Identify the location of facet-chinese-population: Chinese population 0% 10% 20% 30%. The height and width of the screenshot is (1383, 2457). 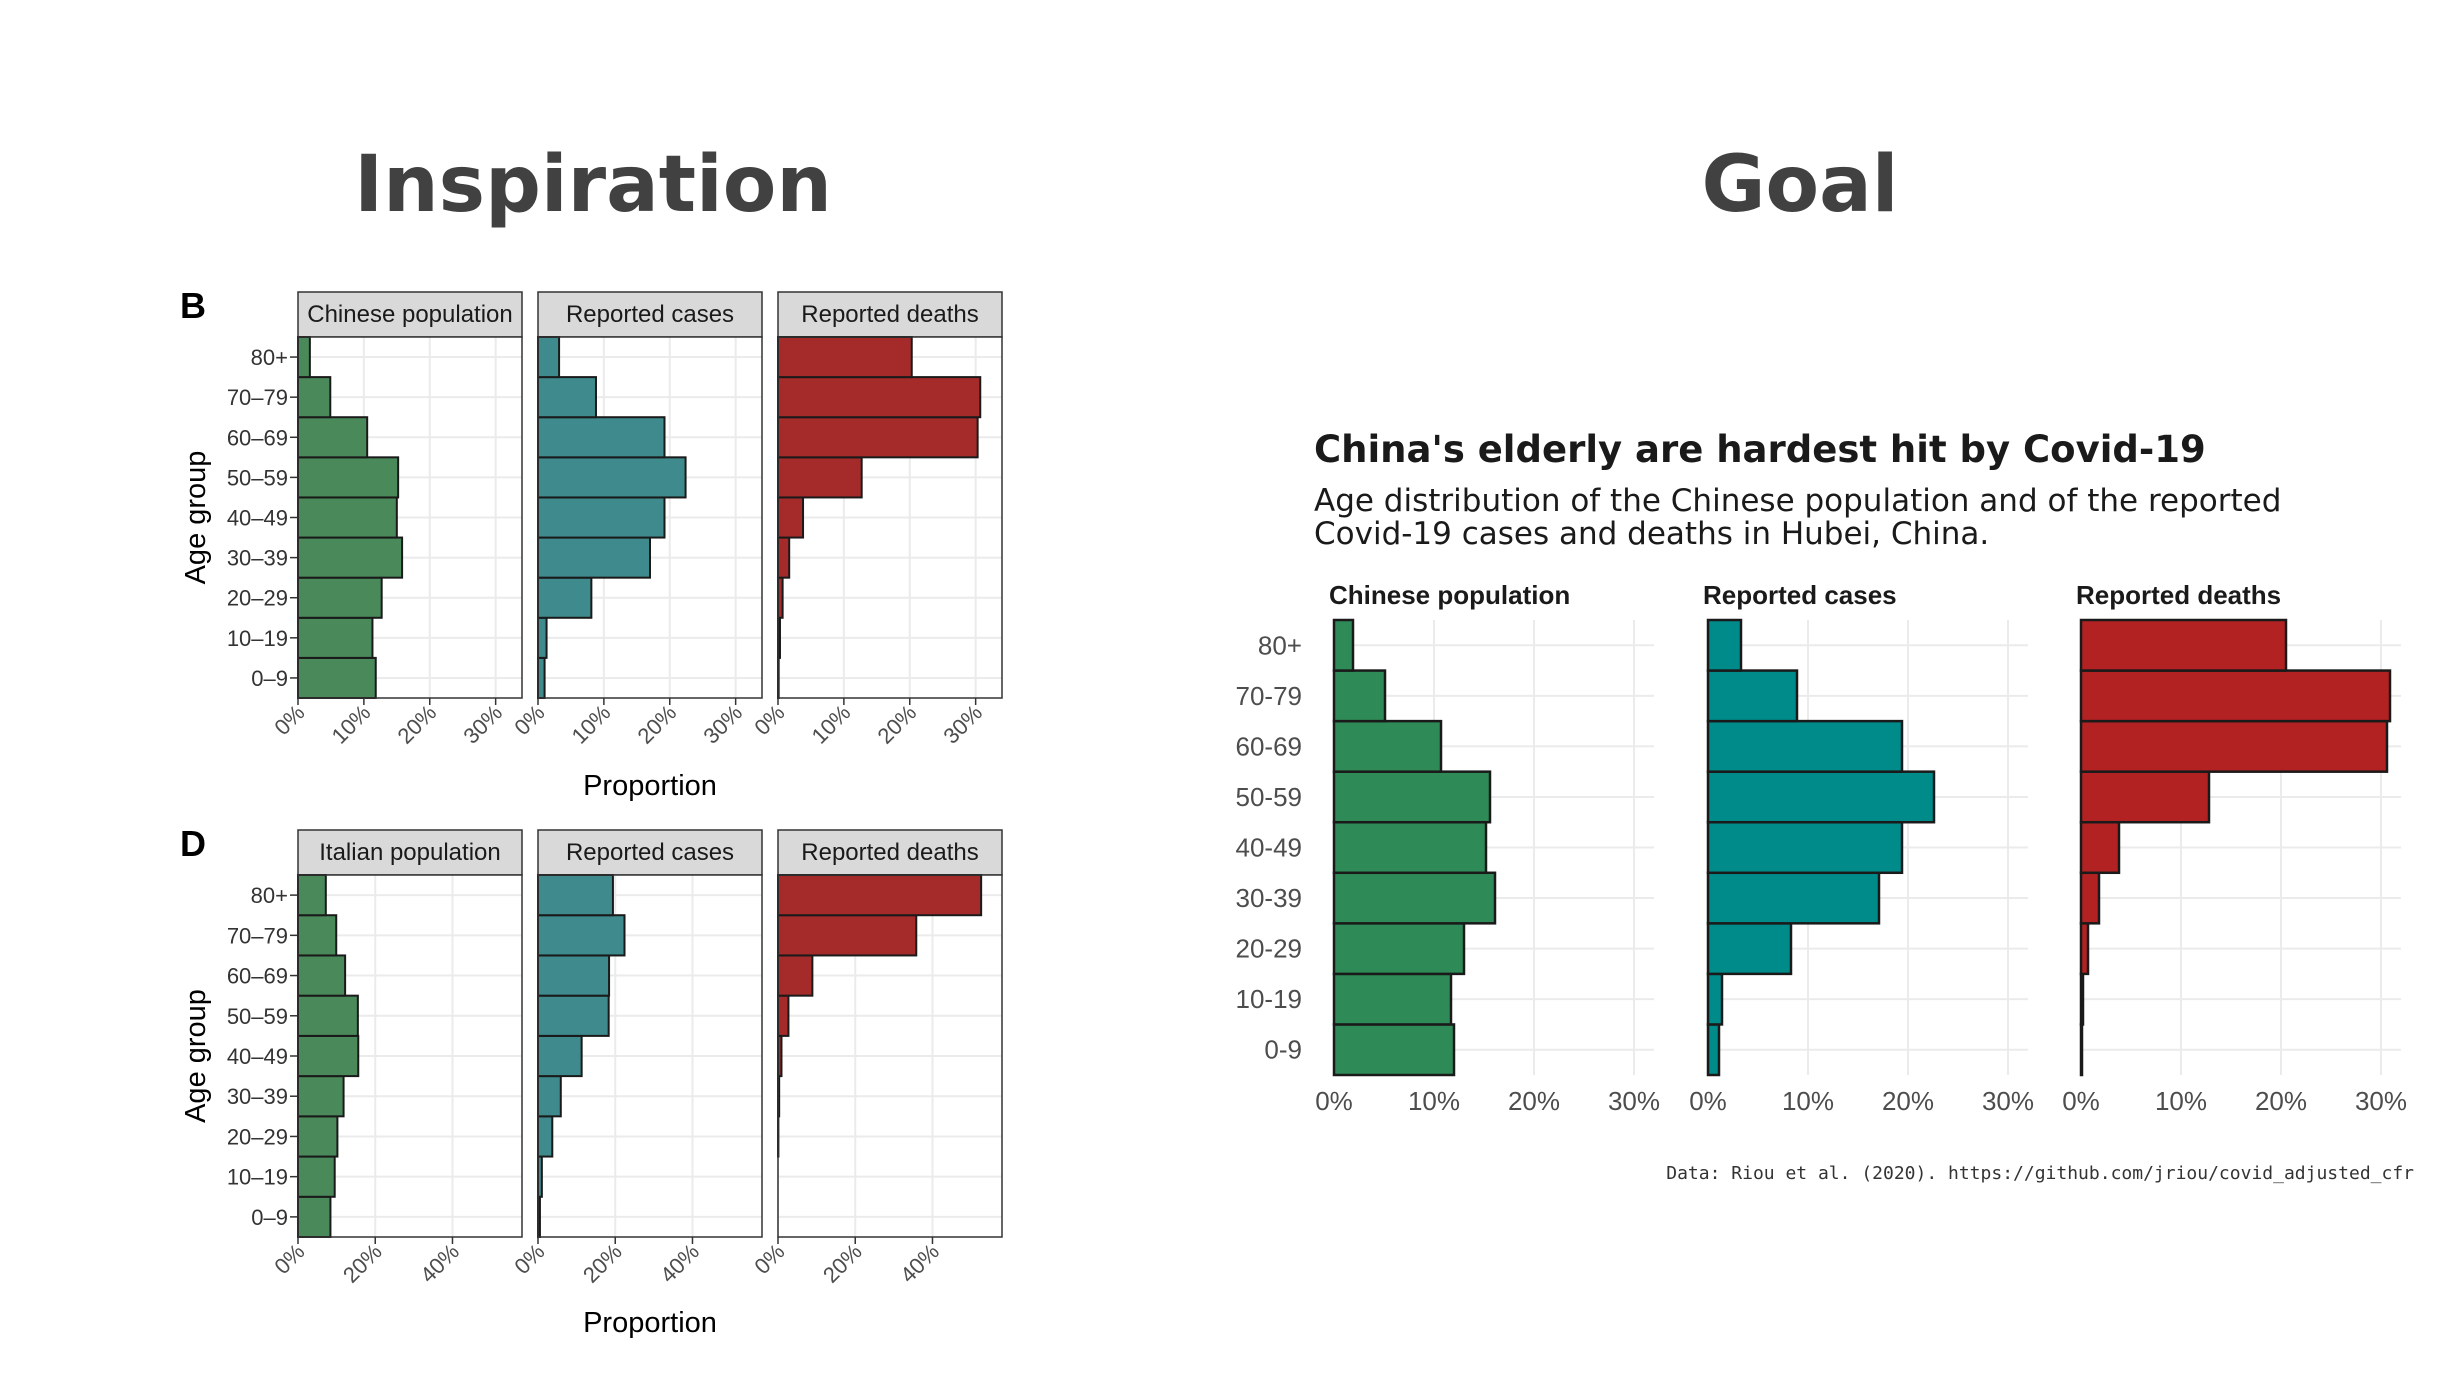
(396, 520).